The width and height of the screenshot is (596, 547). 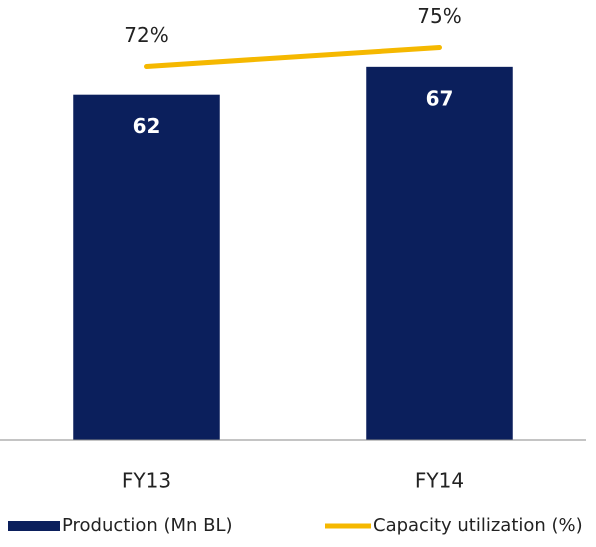 What do you see at coordinates (439, 16) in the screenshot?
I see `line-value-label: 75%` at bounding box center [439, 16].